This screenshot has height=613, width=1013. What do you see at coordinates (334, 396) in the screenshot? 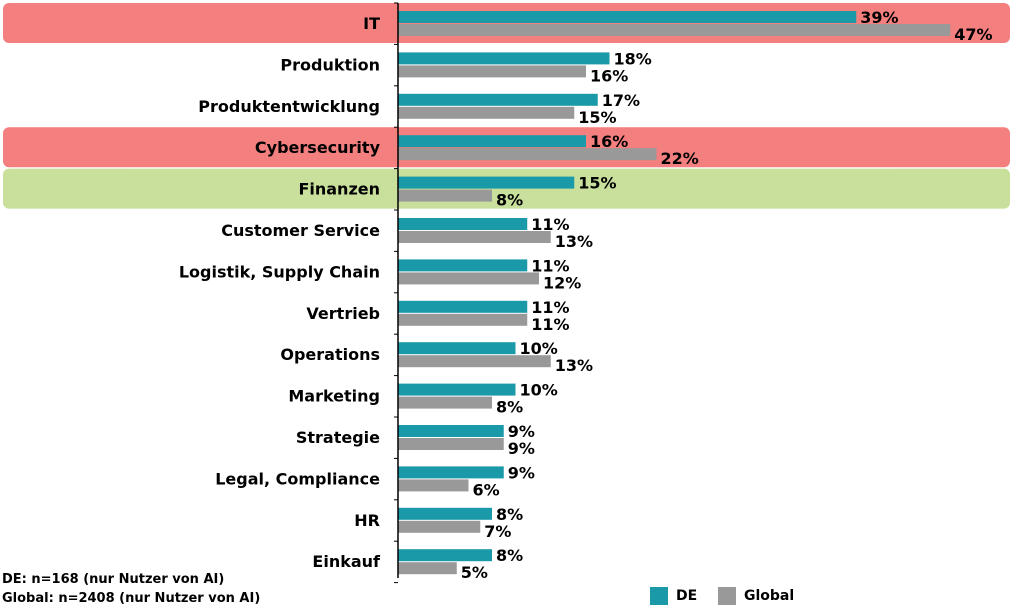
I see `category-label: Marketing` at bounding box center [334, 396].